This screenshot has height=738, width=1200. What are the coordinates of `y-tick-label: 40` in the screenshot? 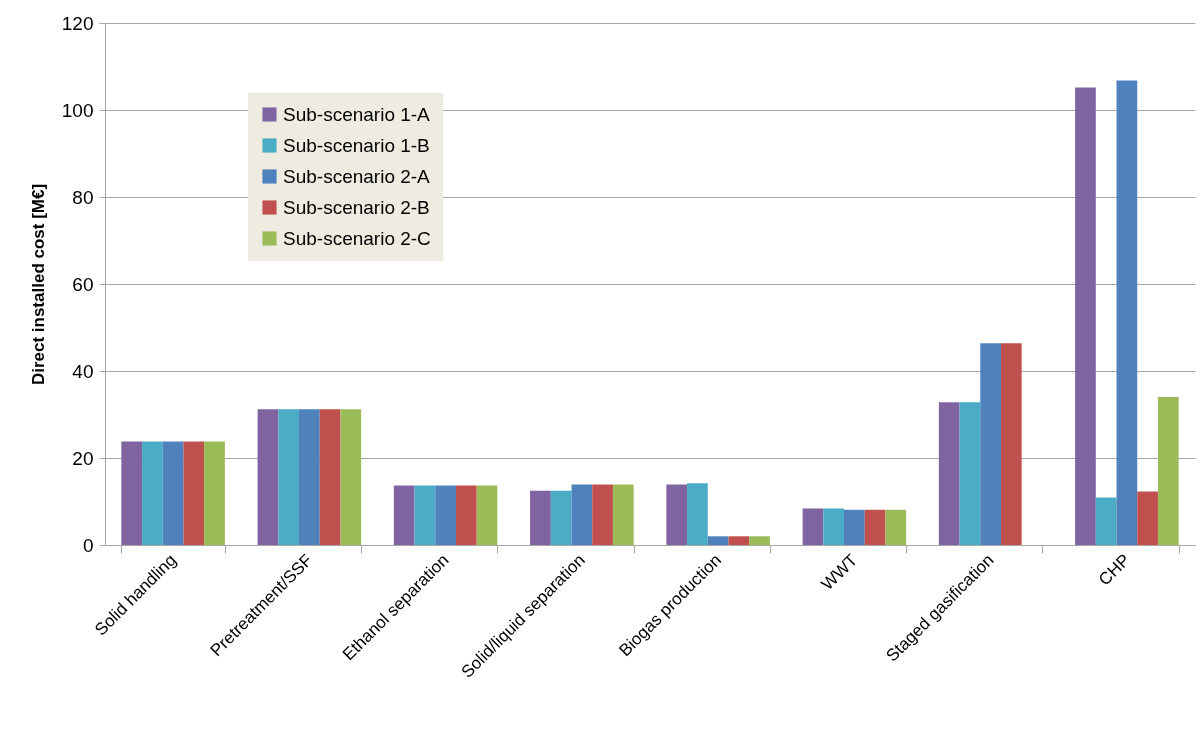 It's located at (83, 371).